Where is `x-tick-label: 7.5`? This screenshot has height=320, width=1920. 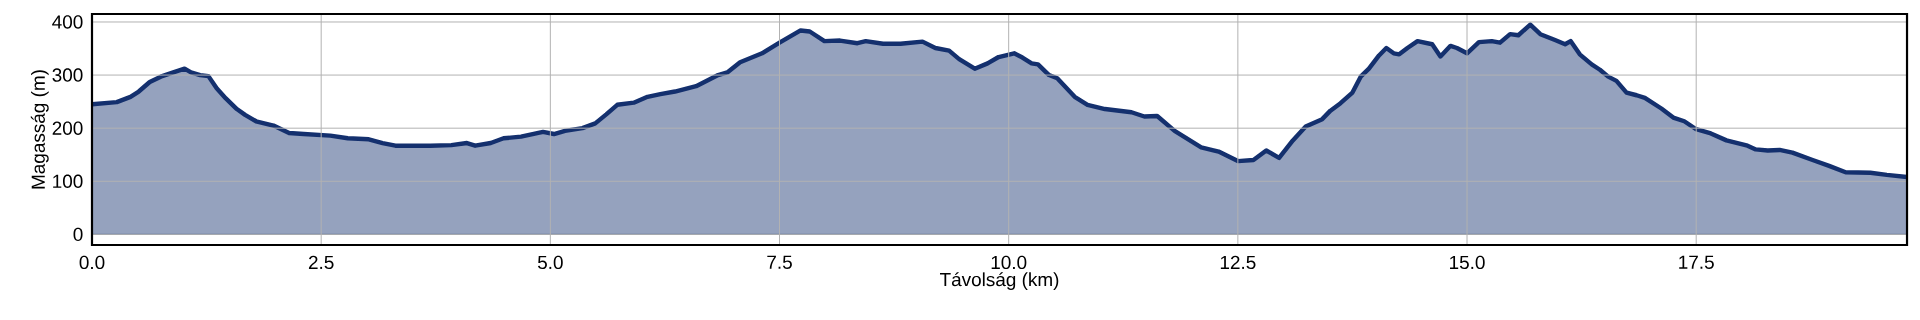
x-tick-label: 7.5 is located at coordinates (779, 262).